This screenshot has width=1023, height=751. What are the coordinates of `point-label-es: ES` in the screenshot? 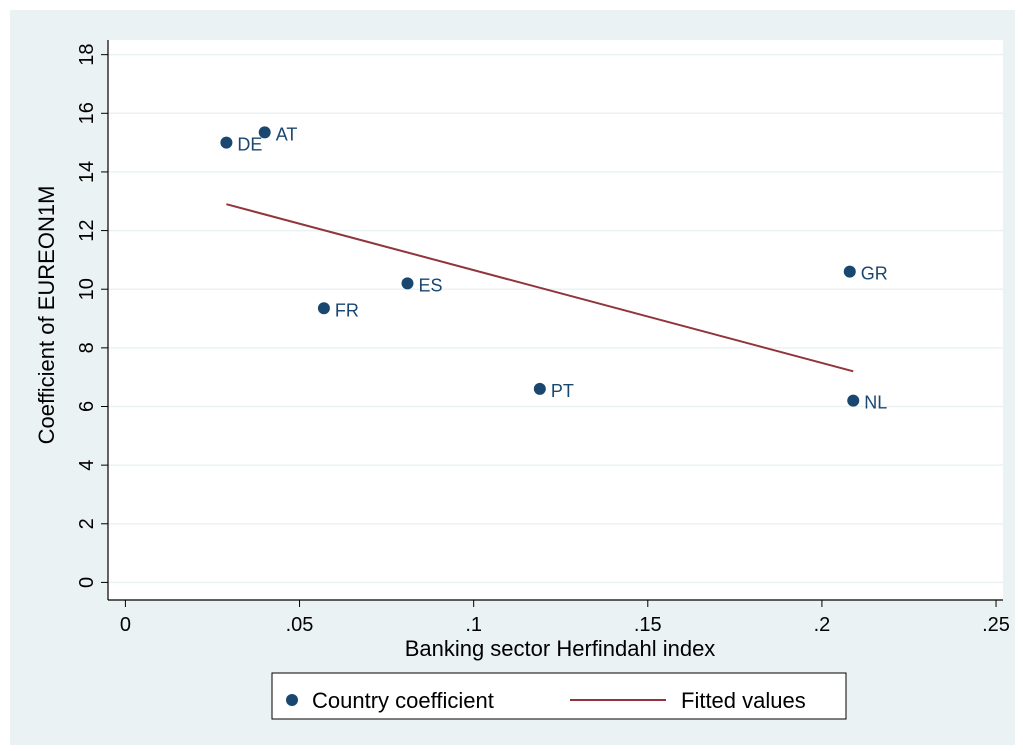 It's located at (430, 285).